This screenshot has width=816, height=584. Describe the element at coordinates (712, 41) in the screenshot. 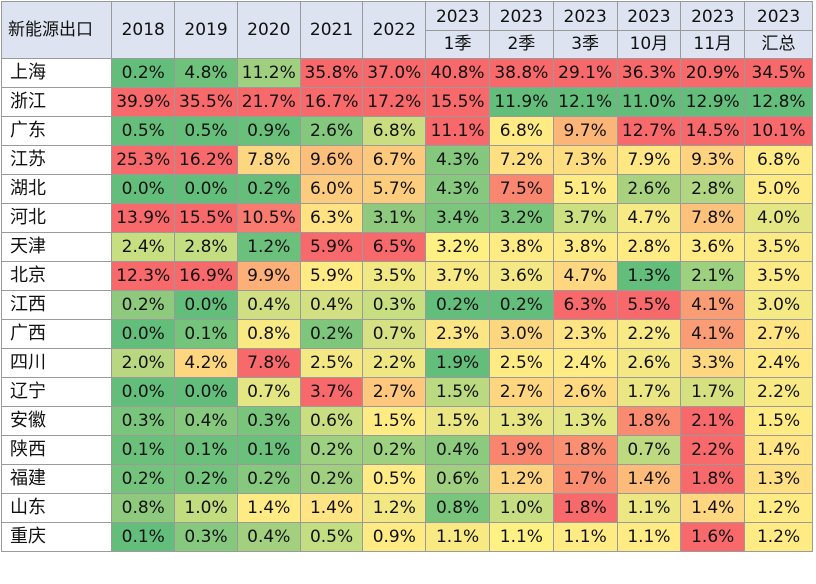

I see `col-header-period: 11月` at that location.